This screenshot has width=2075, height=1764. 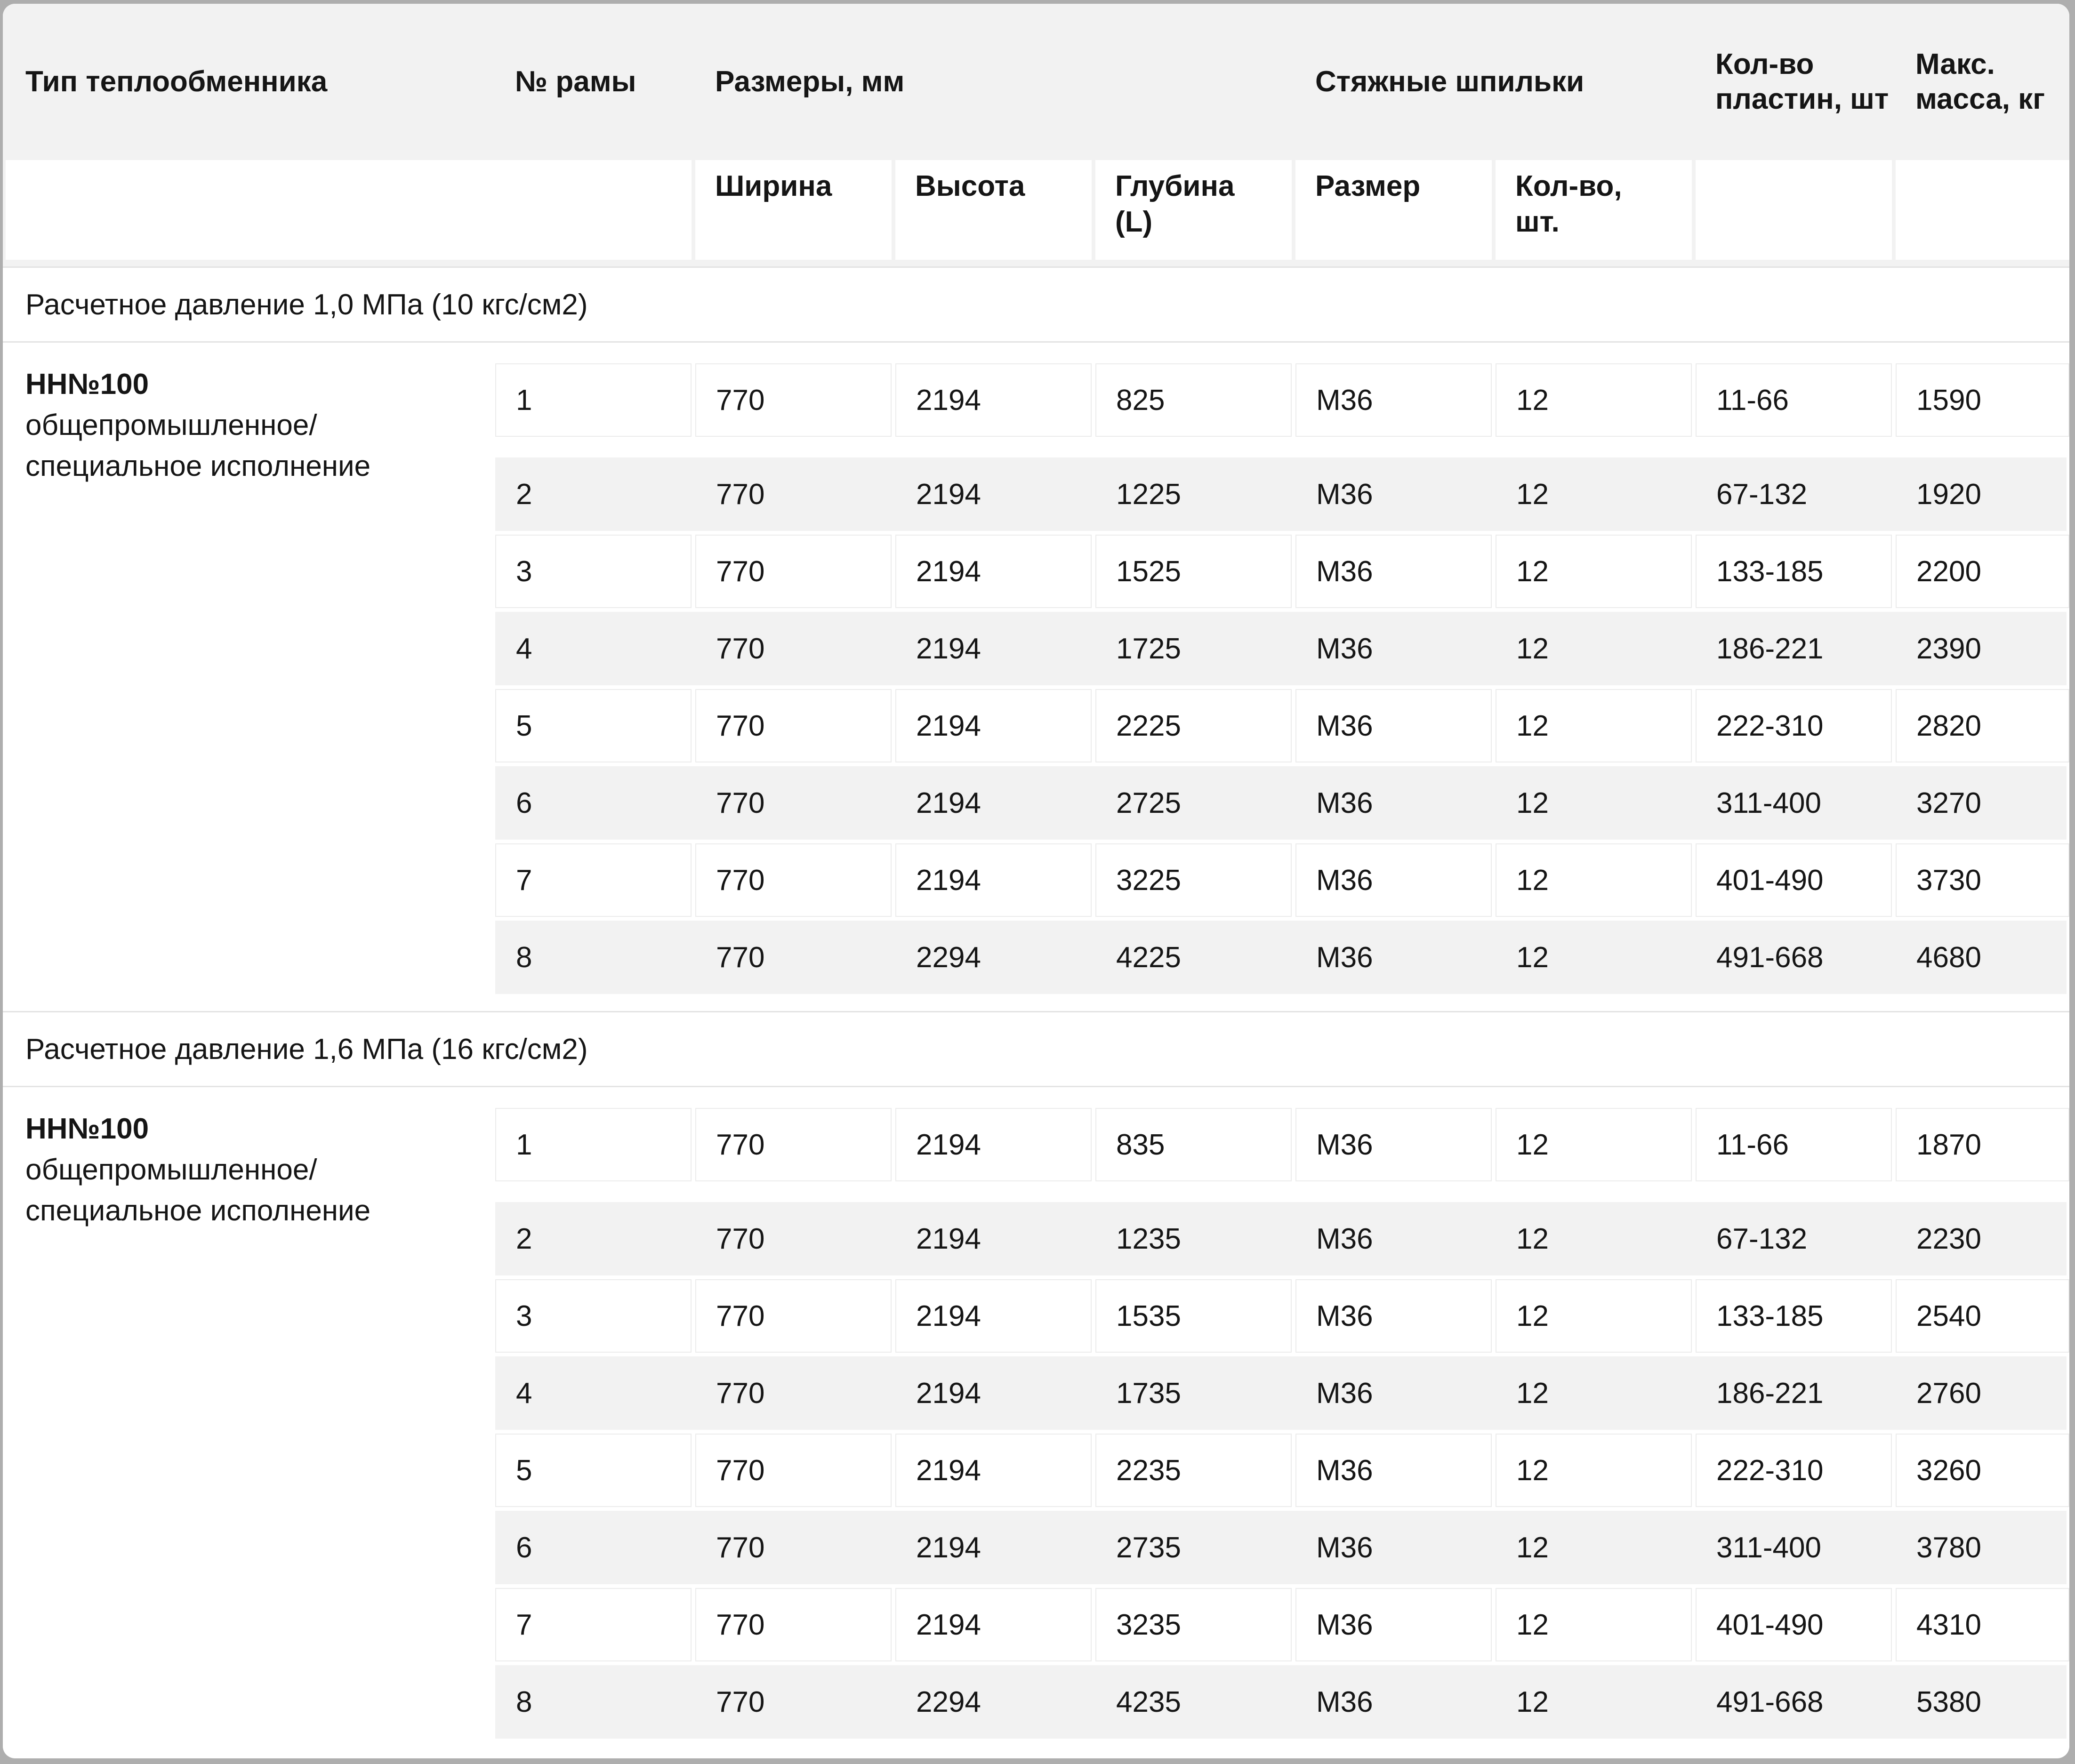 What do you see at coordinates (1949, 957) in the screenshot?
I see `cell-mass: 4680` at bounding box center [1949, 957].